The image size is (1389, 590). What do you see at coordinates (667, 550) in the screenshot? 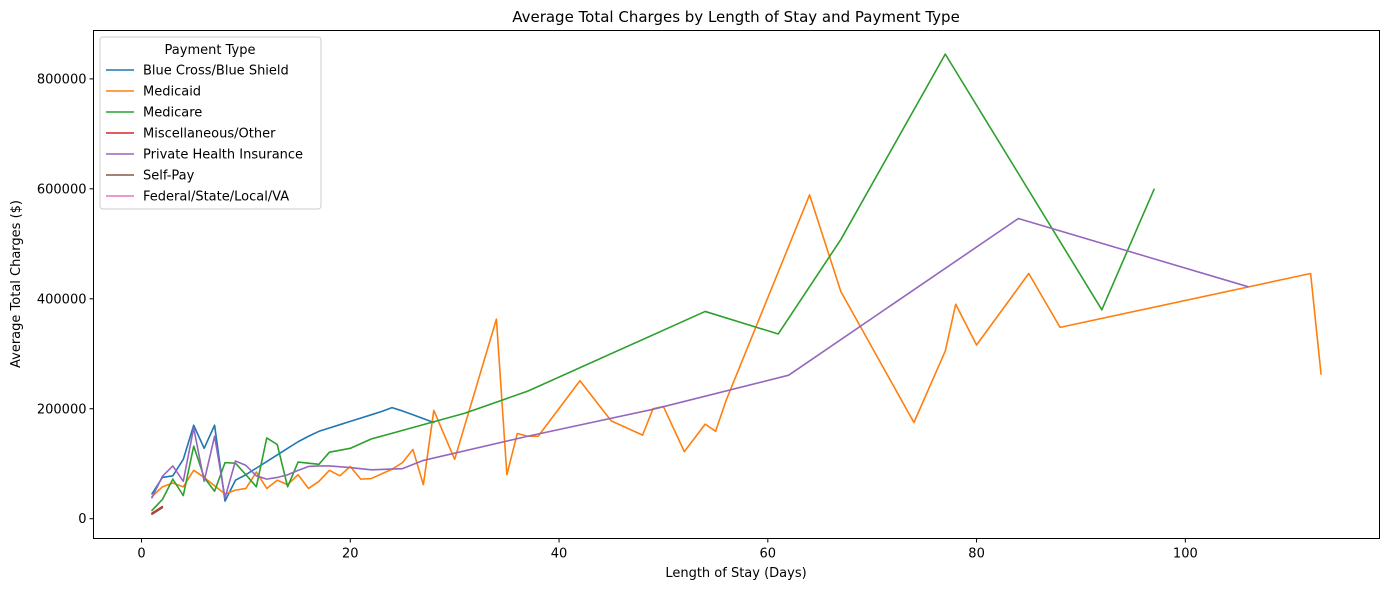
I see `x-axis-ticks: 0 20 40 60 80 100` at bounding box center [667, 550].